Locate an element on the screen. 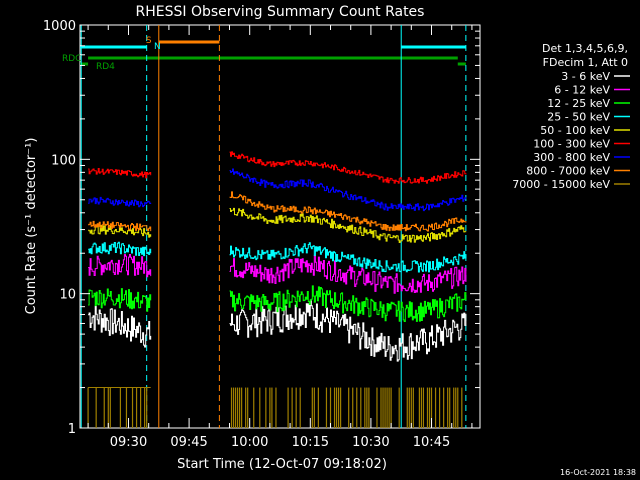 The image size is (640, 480). y-tick-label: 1000 is located at coordinates (59, 26).